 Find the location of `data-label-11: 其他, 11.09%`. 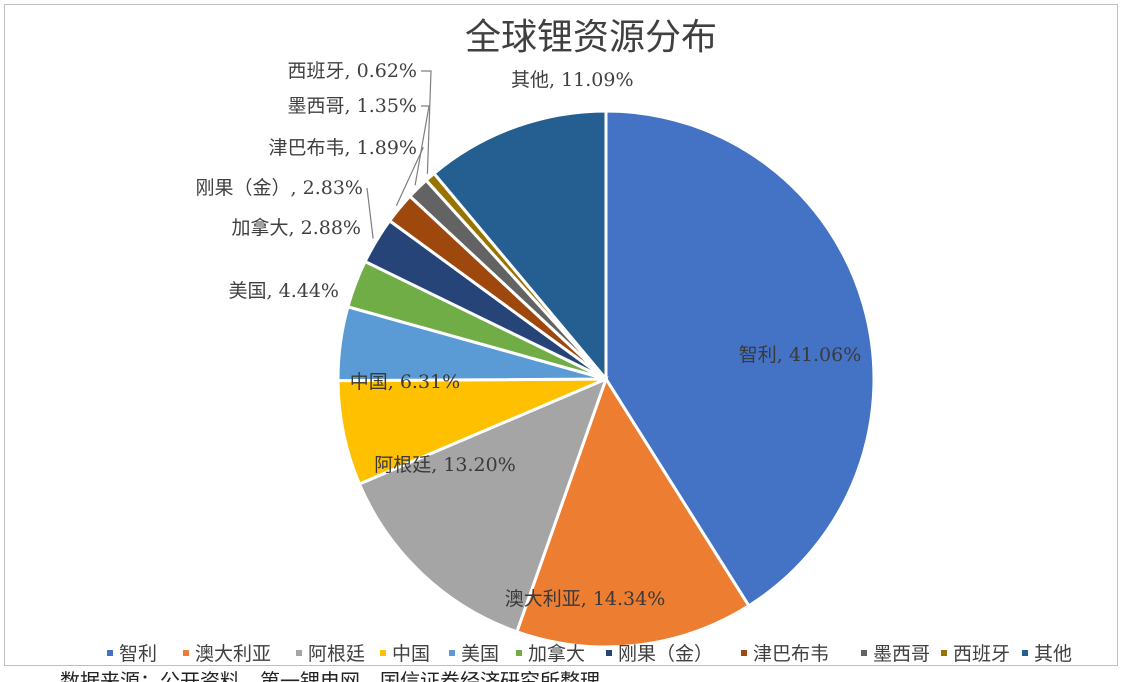

data-label-11: 其他, 11.09% is located at coordinates (572, 80).